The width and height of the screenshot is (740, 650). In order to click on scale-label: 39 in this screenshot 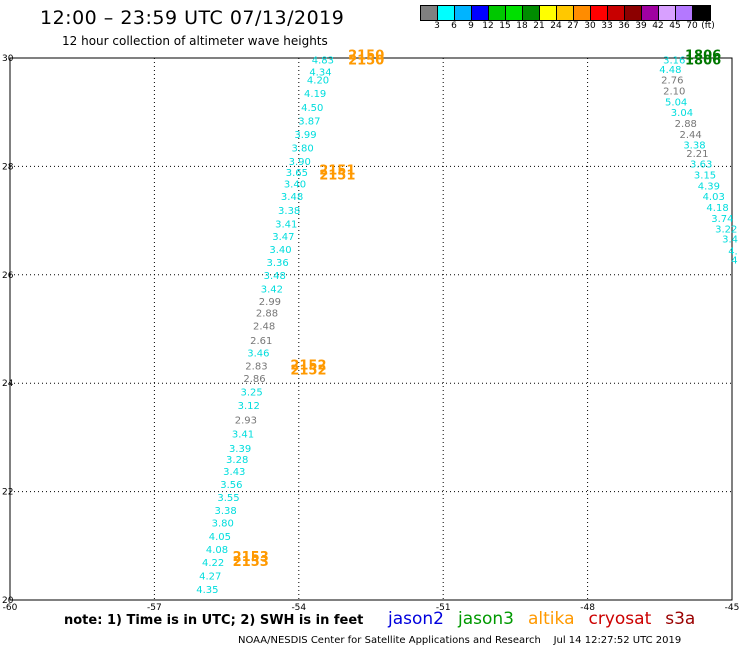, I will do `click(641, 26)`.